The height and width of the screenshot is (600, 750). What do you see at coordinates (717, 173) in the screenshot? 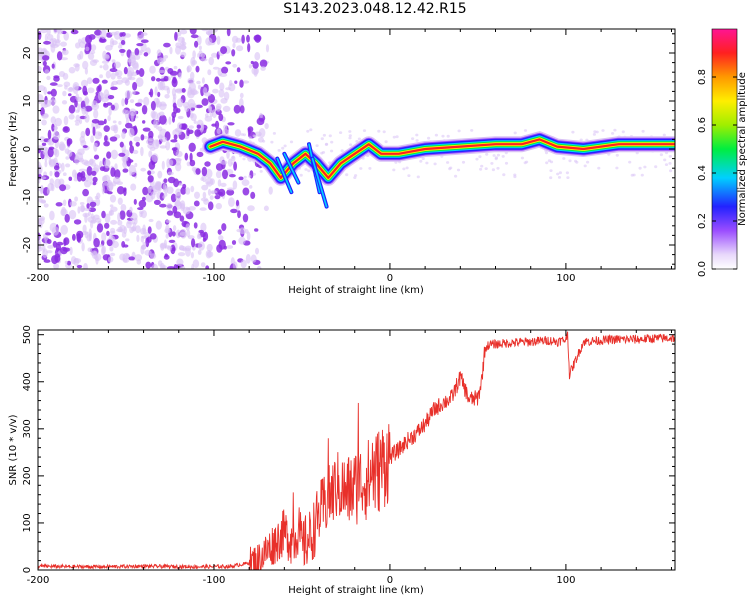
I see `colorbar-ticks: 0.0 0.2 0.4 0.6 0.8` at bounding box center [717, 173].